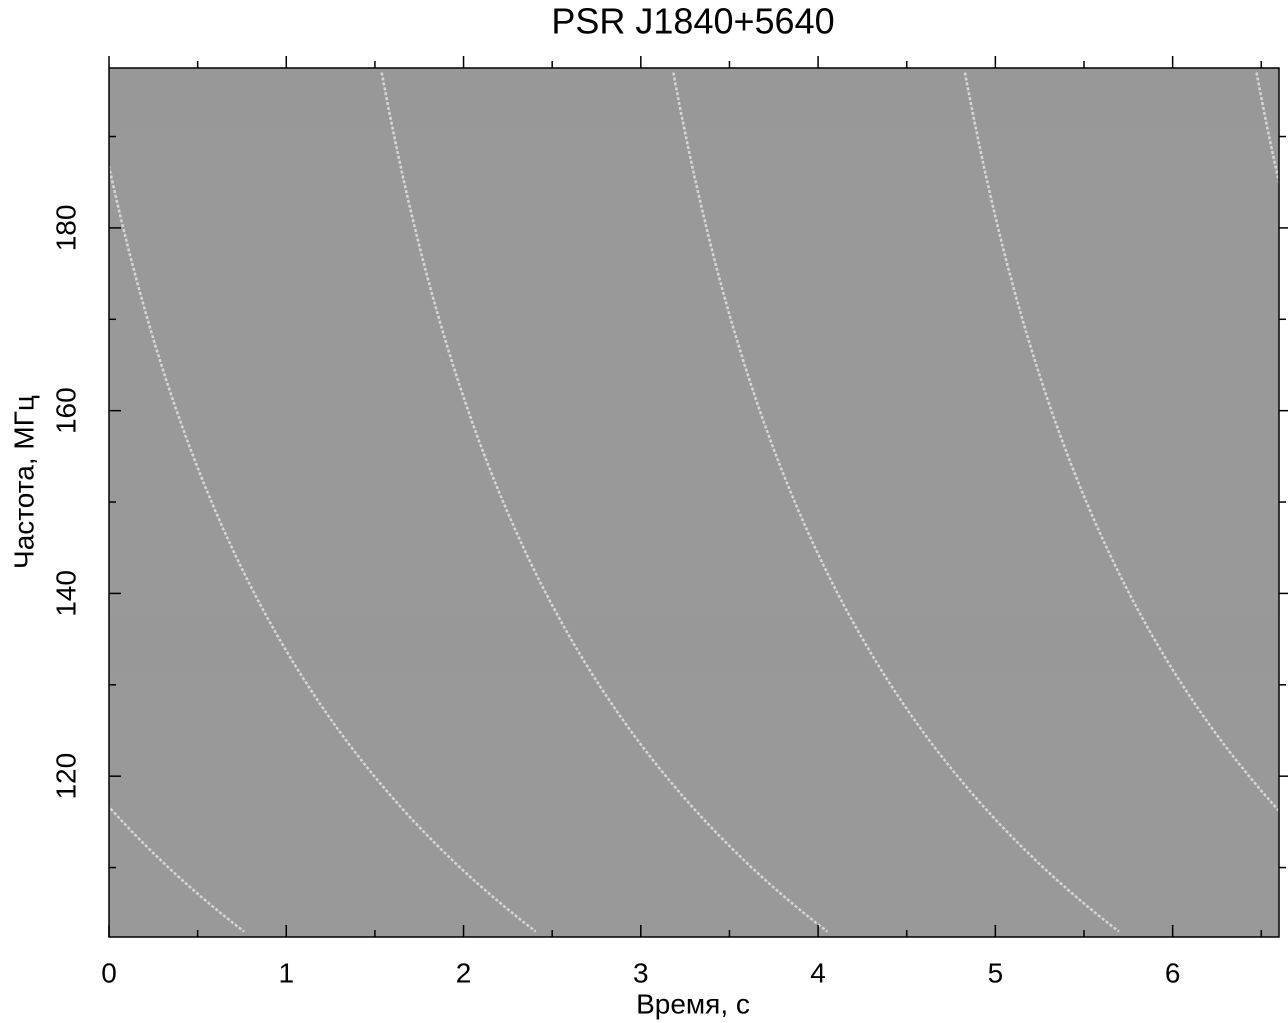  Describe the element at coordinates (996, 972) in the screenshot. I see `x-tick-label: 5` at that location.